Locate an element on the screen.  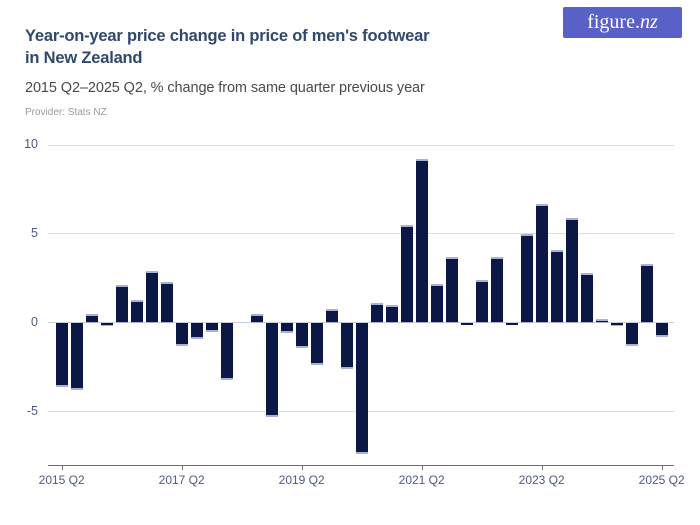
x-tick-label-2017-q2: 2017 Q2 is located at coordinates (181, 480).